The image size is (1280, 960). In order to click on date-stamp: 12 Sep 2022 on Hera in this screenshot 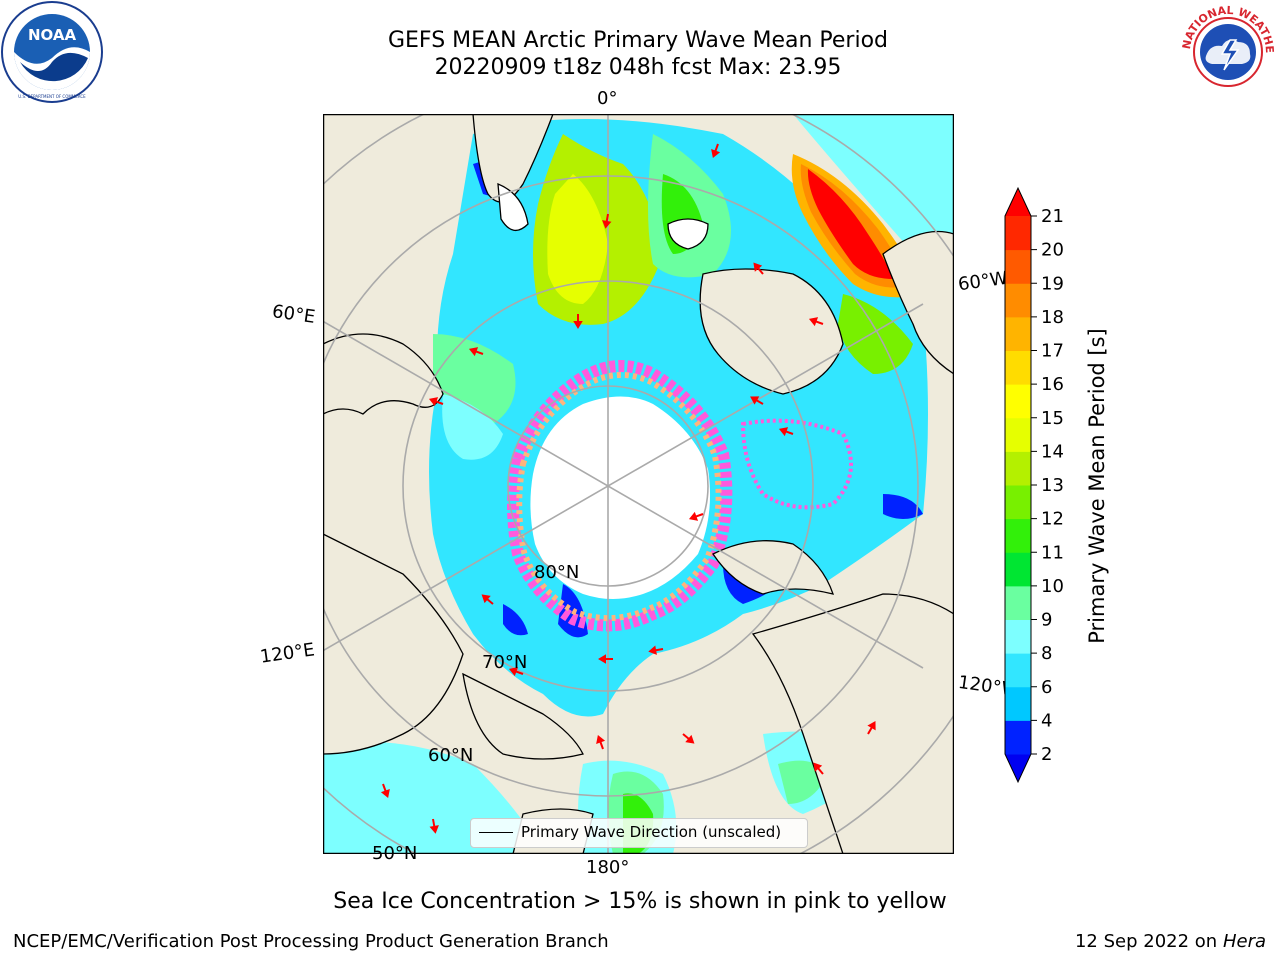, I will do `click(1170, 941)`.